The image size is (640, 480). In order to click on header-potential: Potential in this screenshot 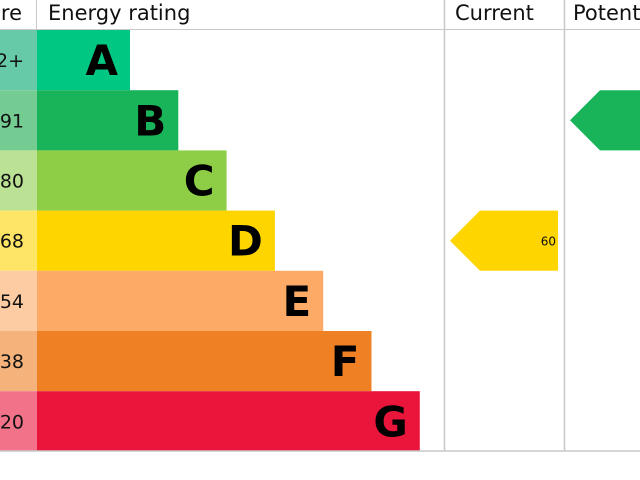, I will do `click(606, 13)`.